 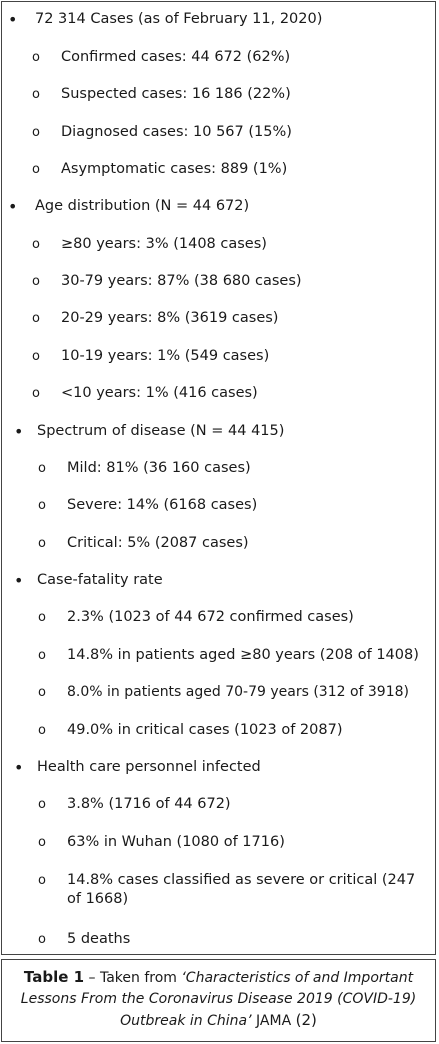 I want to click on list-item: Asymptomatic cases: 889 (1%), so click(x=174, y=169).